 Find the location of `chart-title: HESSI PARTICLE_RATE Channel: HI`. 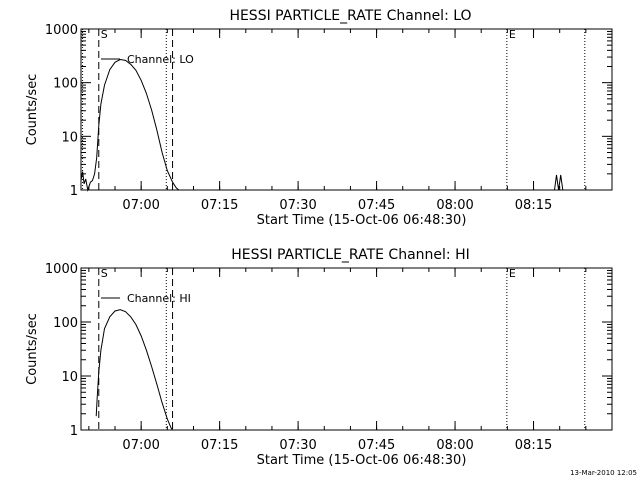

chart-title: HESSI PARTICLE_RATE Channel: HI is located at coordinates (350, 255).